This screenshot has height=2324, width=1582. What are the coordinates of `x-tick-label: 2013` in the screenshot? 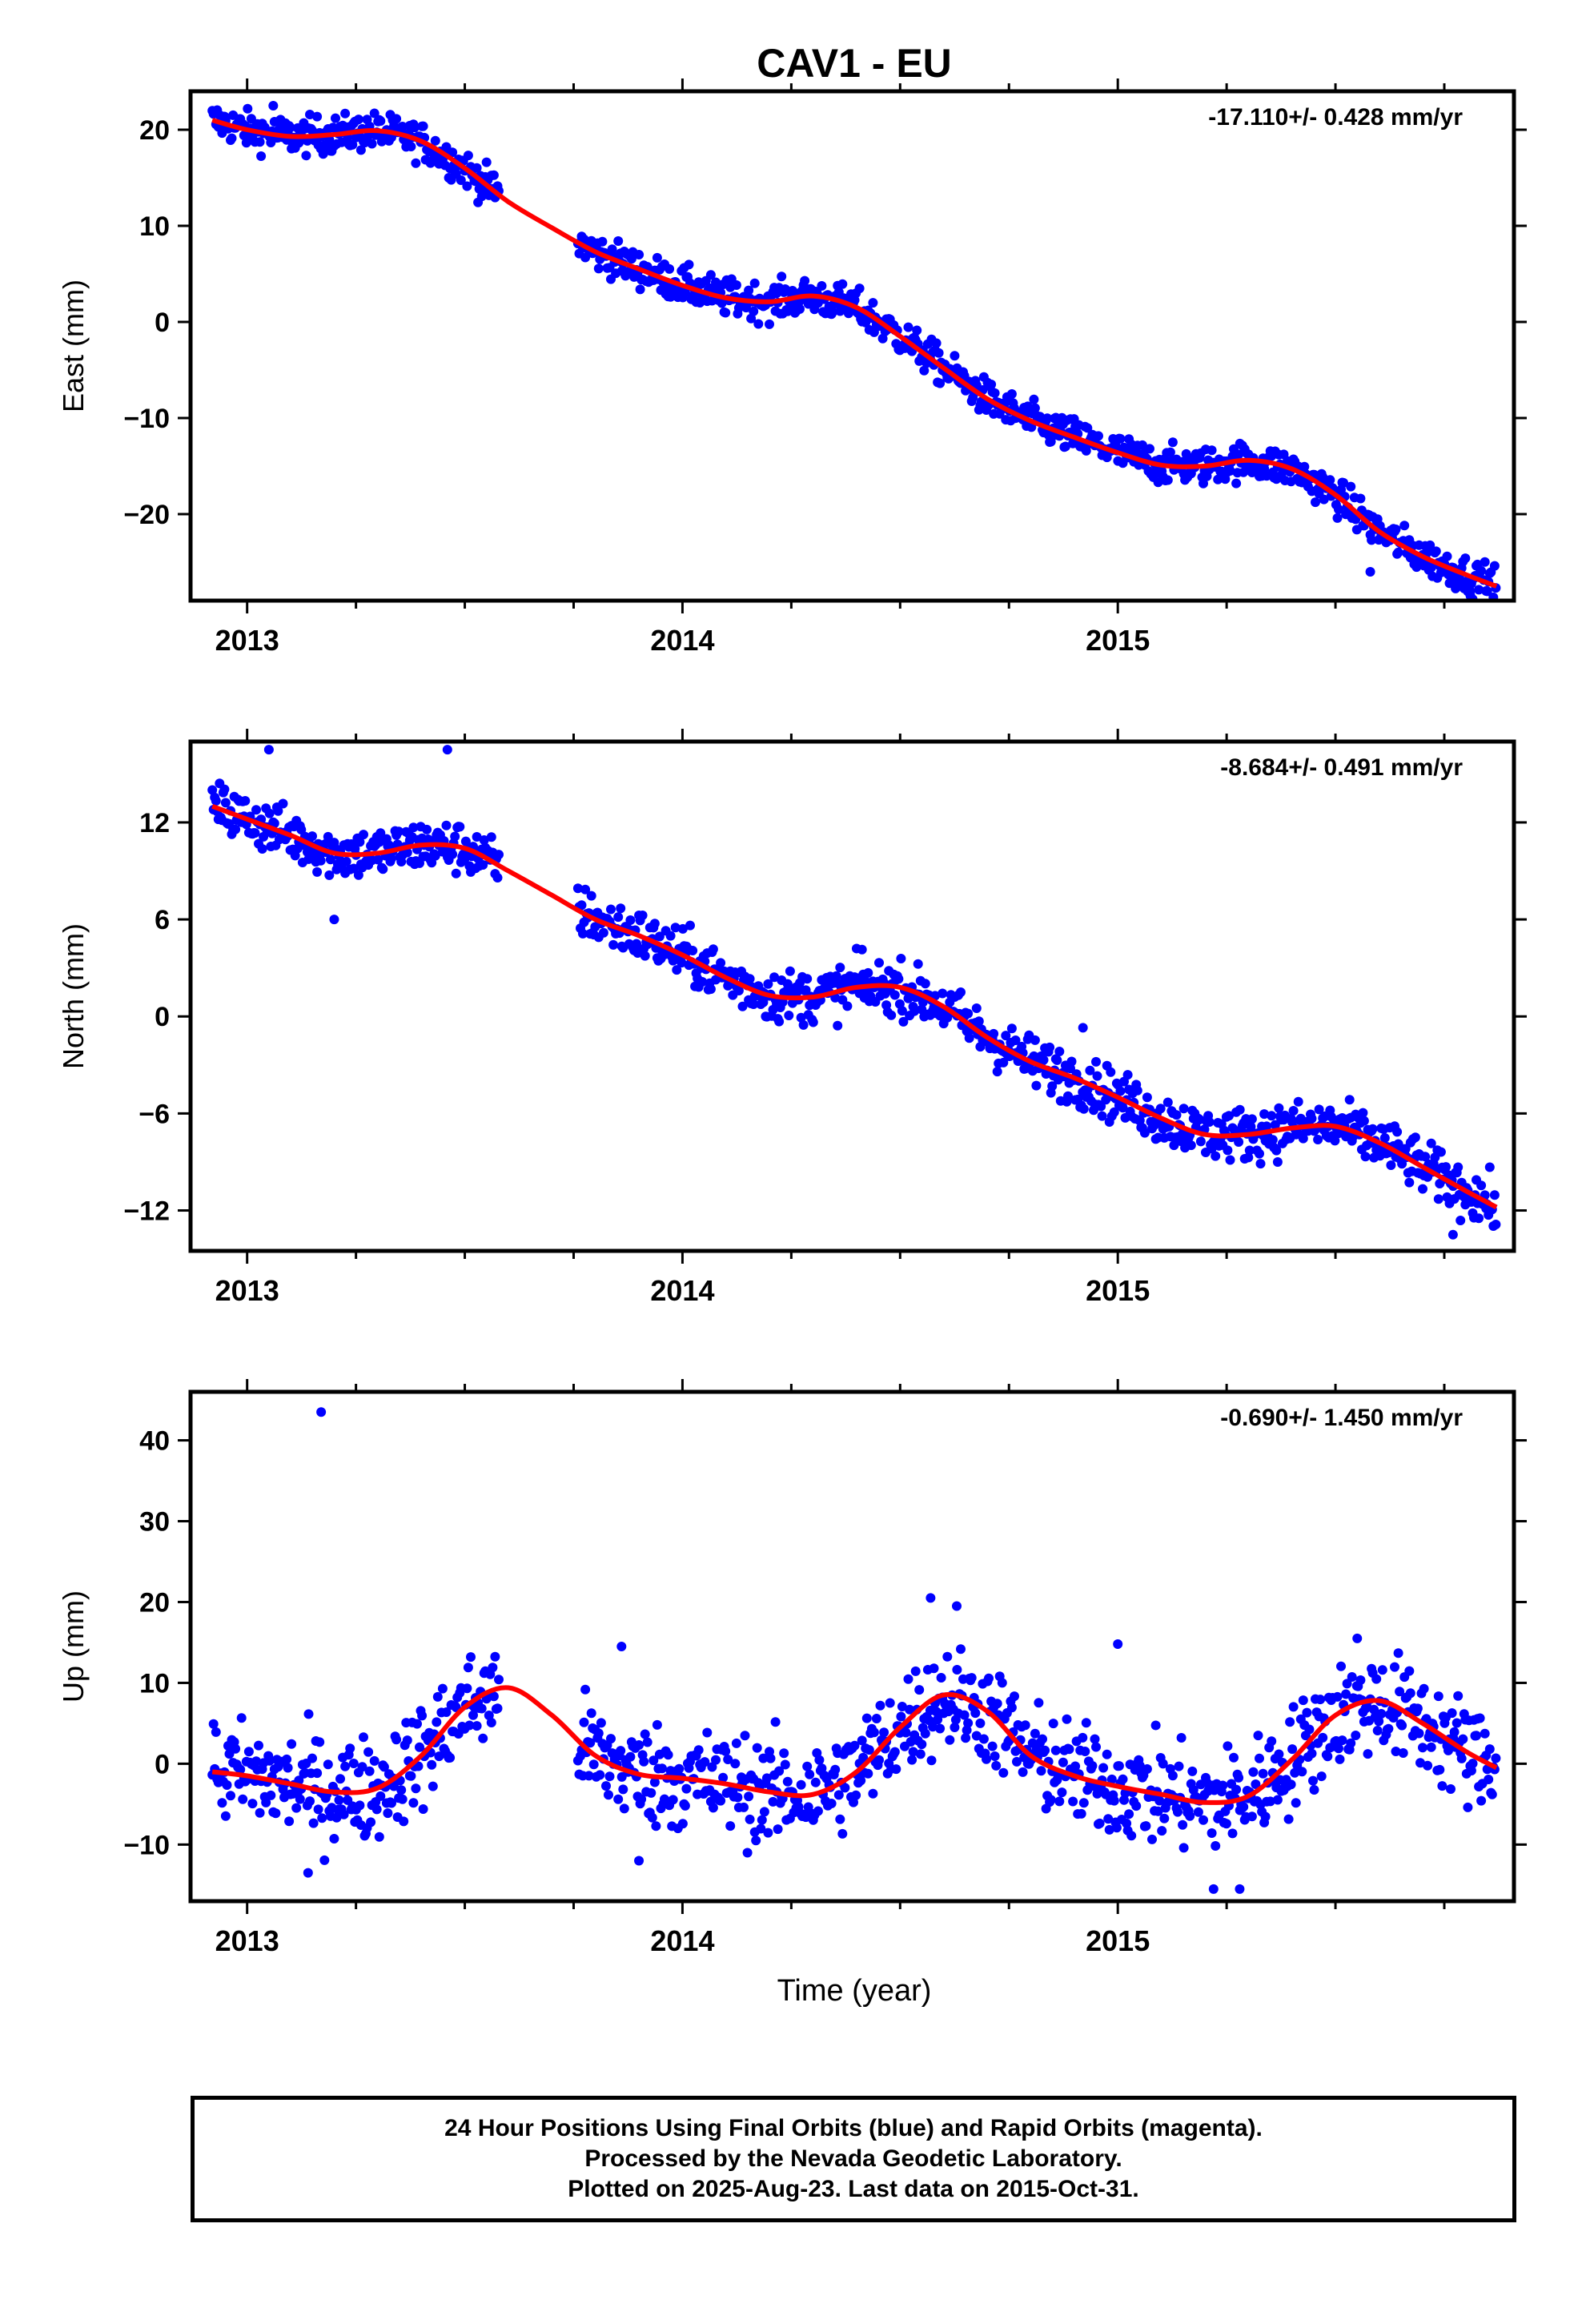 It's located at (247, 1290).